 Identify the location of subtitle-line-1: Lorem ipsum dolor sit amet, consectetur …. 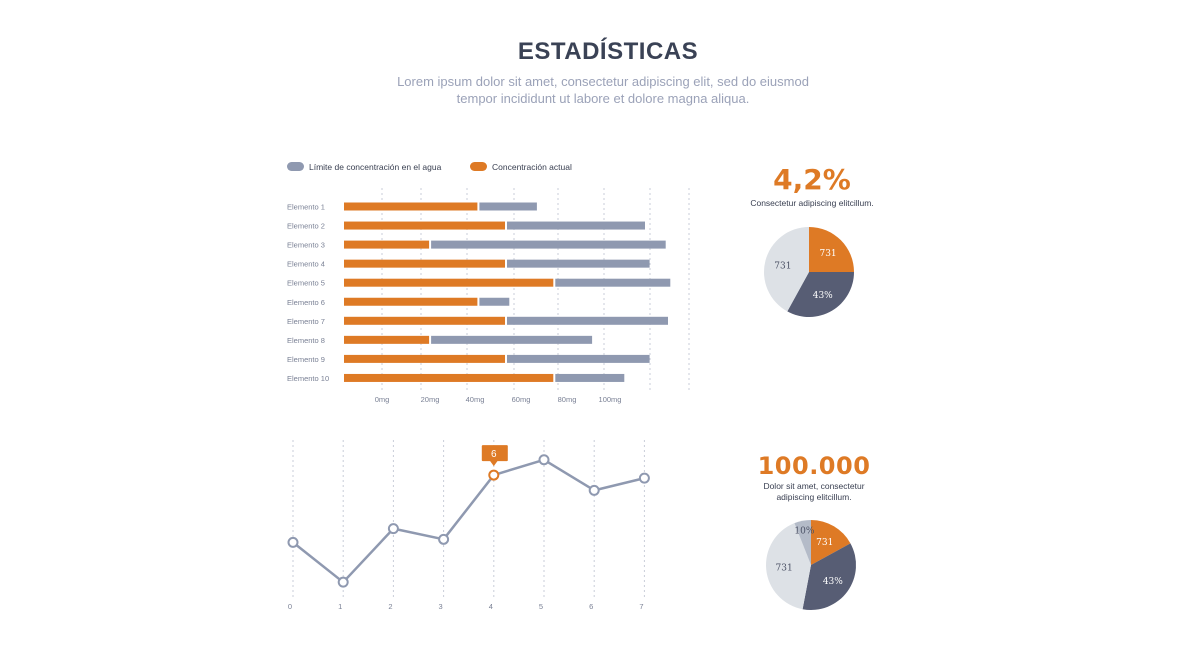
(603, 81).